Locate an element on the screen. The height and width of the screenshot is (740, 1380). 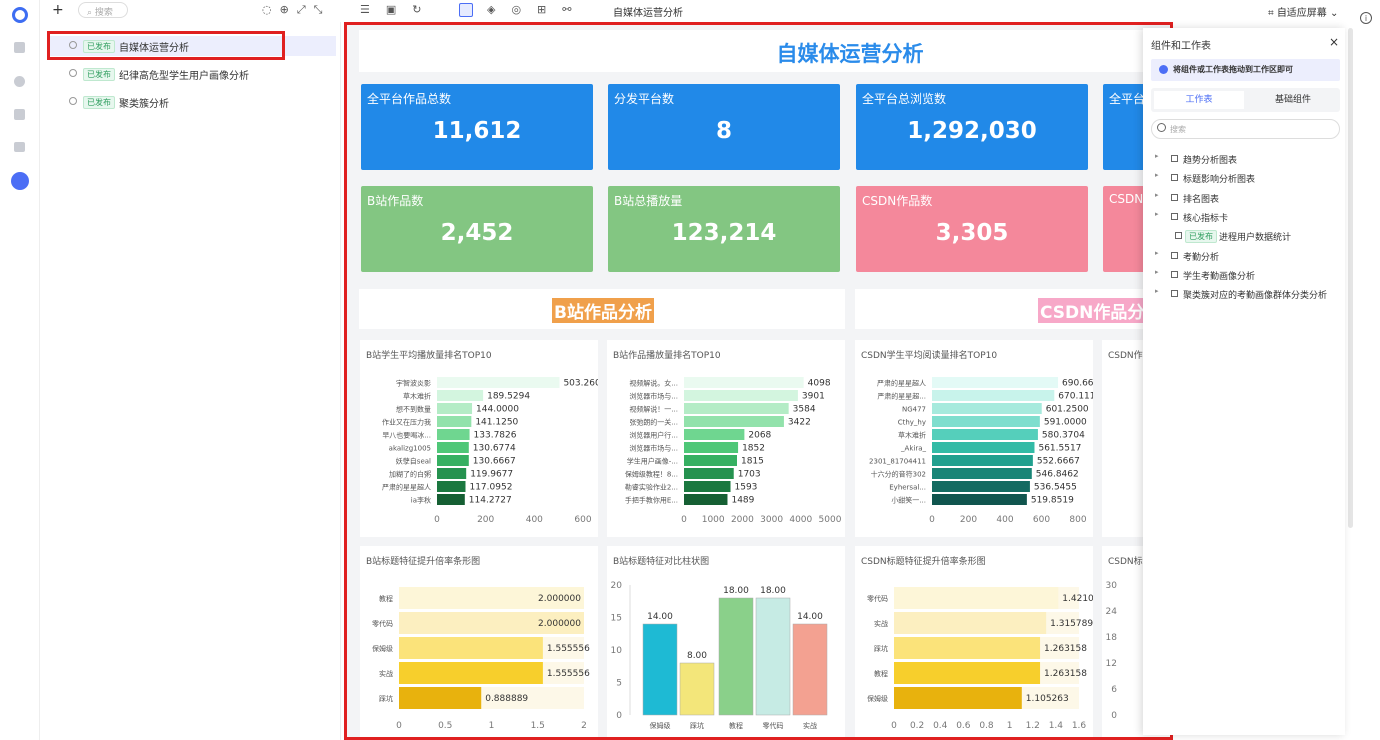
value-label: 503.2609 is located at coordinates (580, 384).